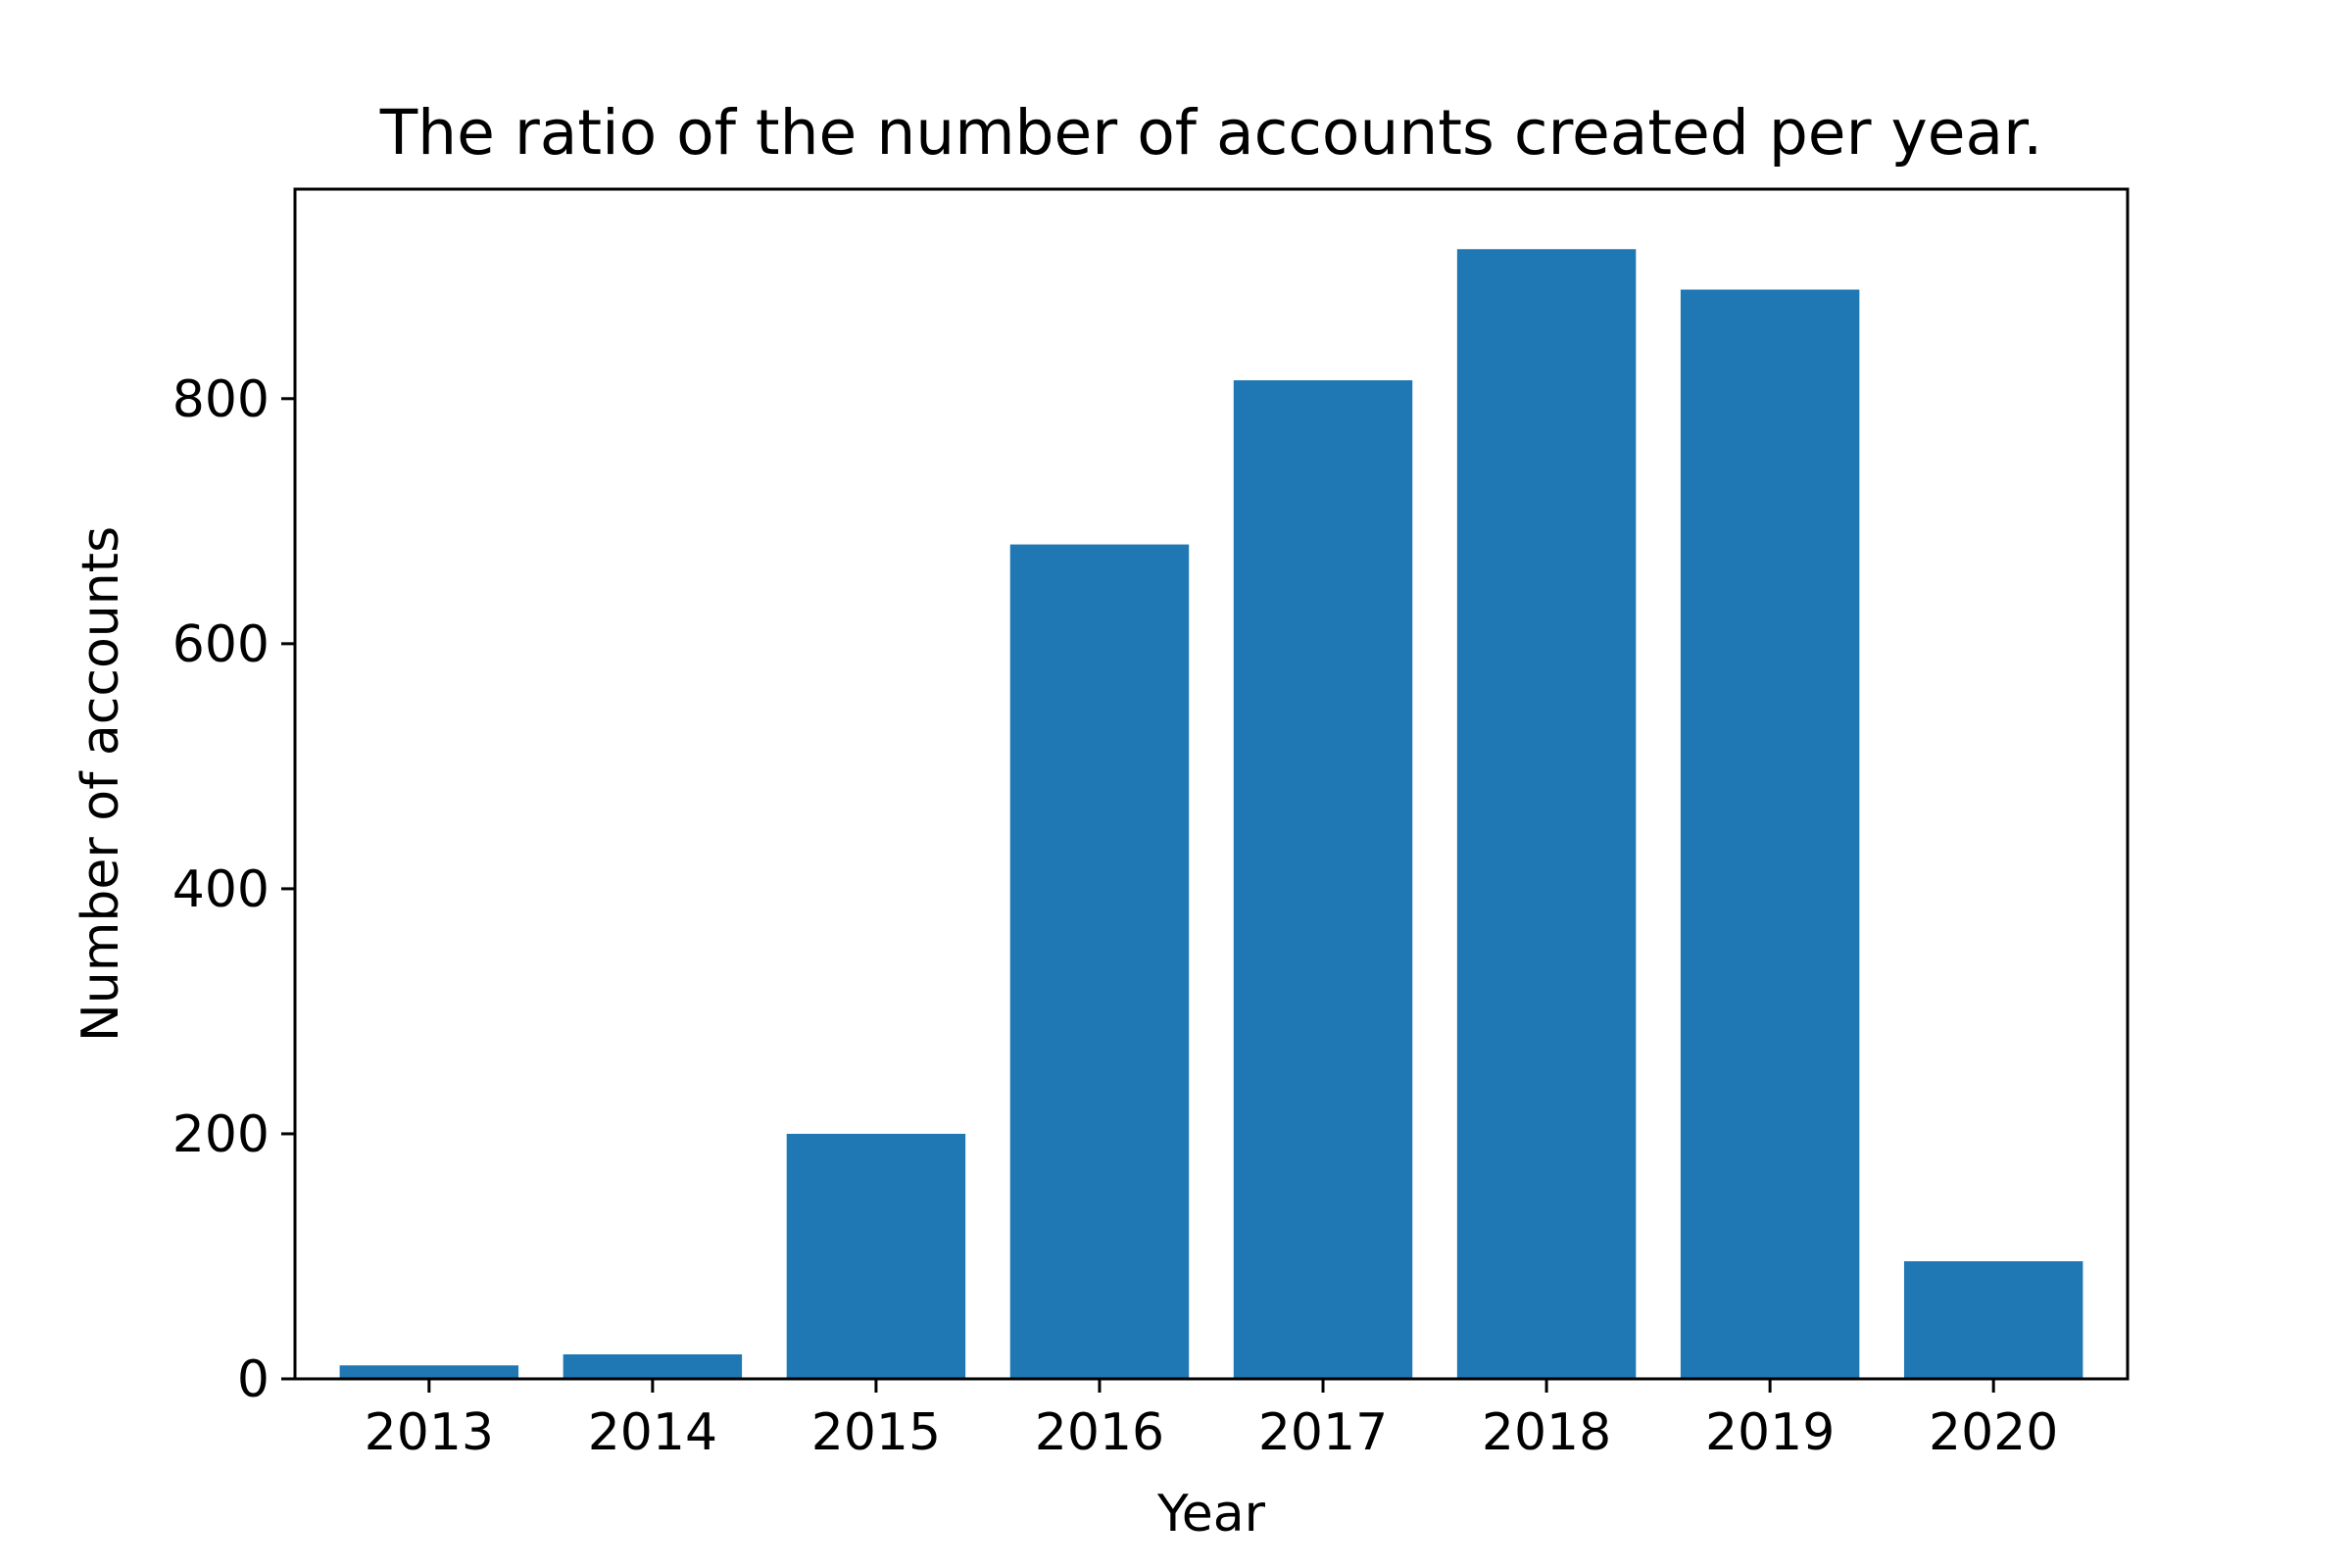 The width and height of the screenshot is (2352, 1568). I want to click on bar-2019, so click(1770, 834).